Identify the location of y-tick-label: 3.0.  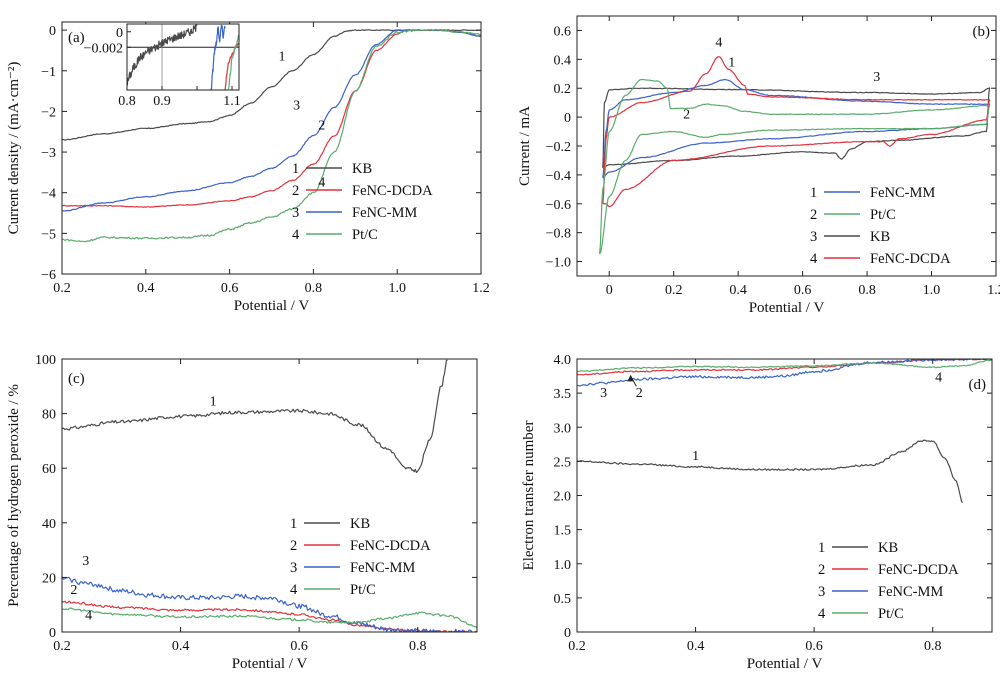
(563, 428).